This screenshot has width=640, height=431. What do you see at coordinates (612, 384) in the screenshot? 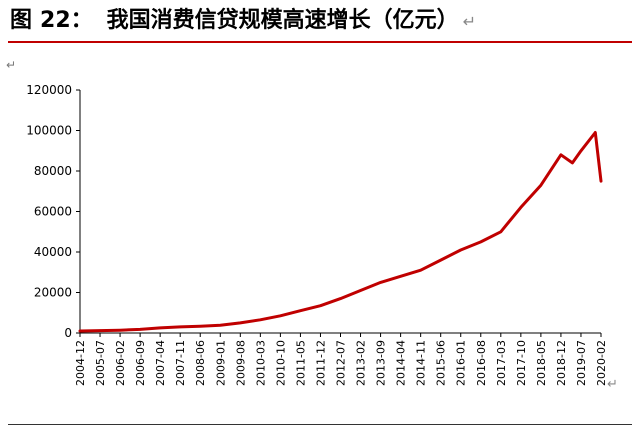
I see `axis-return-mark-icon: ↵` at bounding box center [612, 384].